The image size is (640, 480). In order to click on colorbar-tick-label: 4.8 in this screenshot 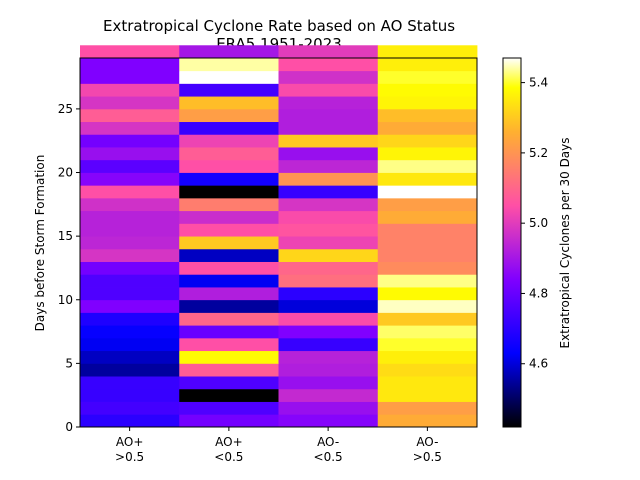, I will do `click(538, 293)`.